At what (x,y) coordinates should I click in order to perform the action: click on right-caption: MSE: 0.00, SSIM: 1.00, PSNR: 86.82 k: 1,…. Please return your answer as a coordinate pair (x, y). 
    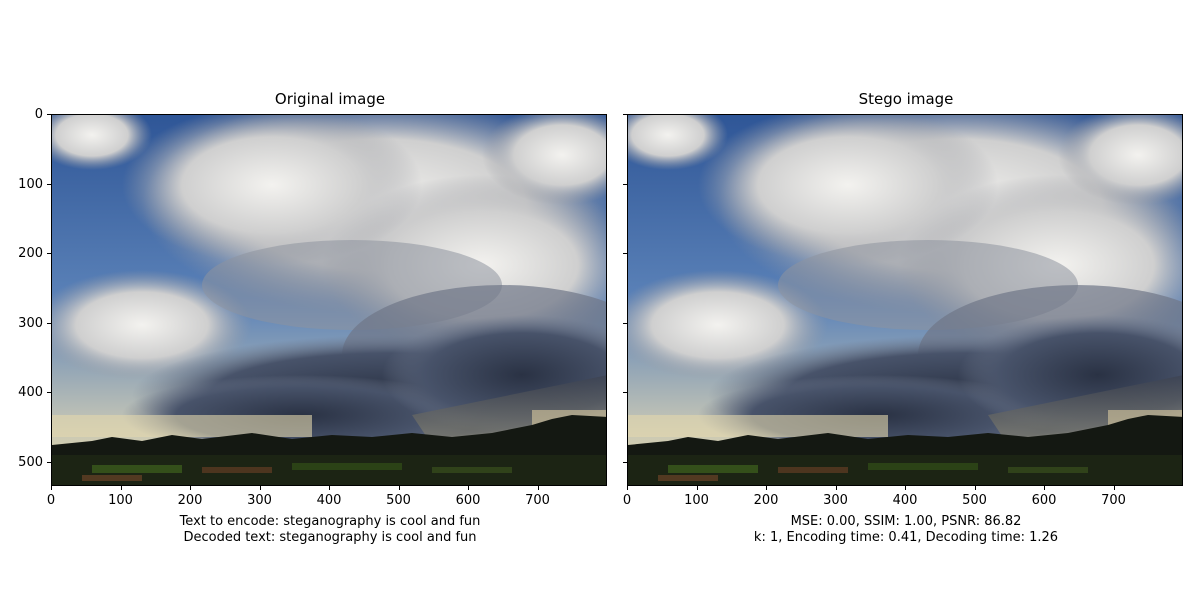
    Looking at the image, I should click on (906, 530).